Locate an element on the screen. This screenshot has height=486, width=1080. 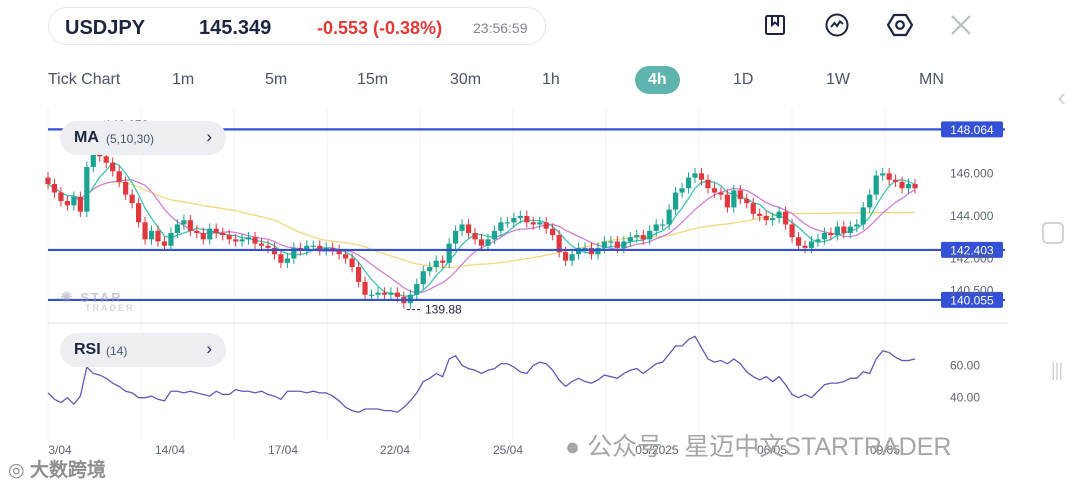
price-tick-label: 146.000 is located at coordinates (972, 173).